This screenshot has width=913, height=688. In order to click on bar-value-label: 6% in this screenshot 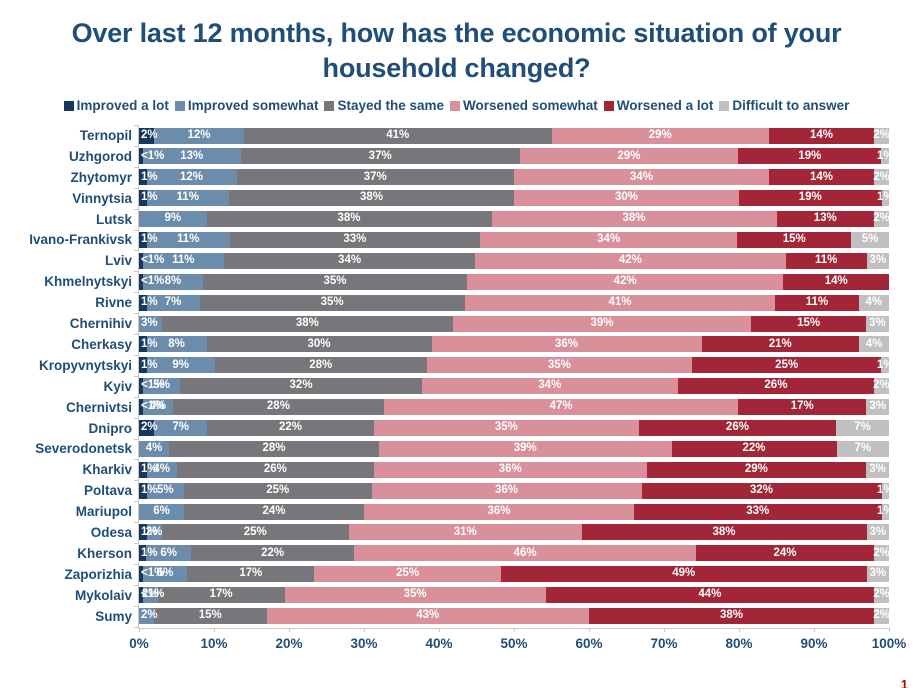, I will do `click(168, 552)`.